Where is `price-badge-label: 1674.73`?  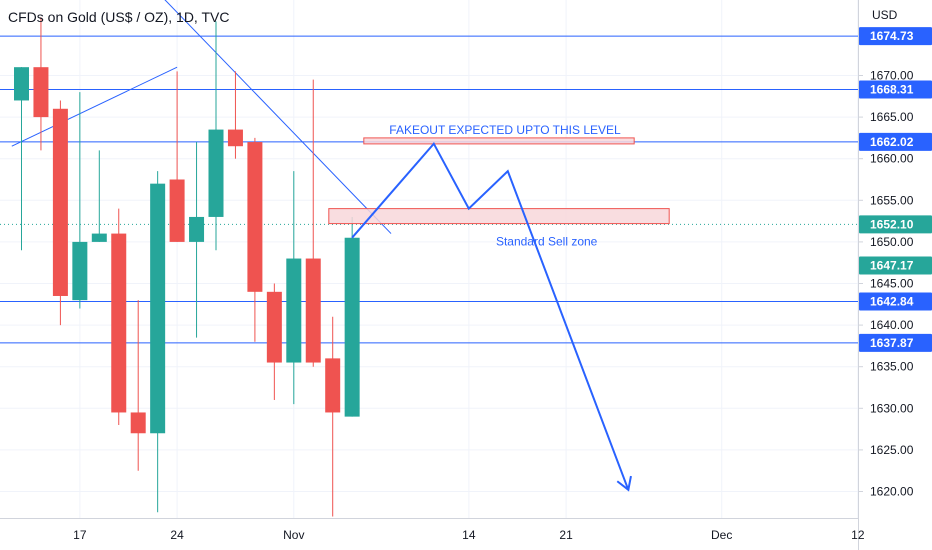
price-badge-label: 1674.73 is located at coordinates (892, 36).